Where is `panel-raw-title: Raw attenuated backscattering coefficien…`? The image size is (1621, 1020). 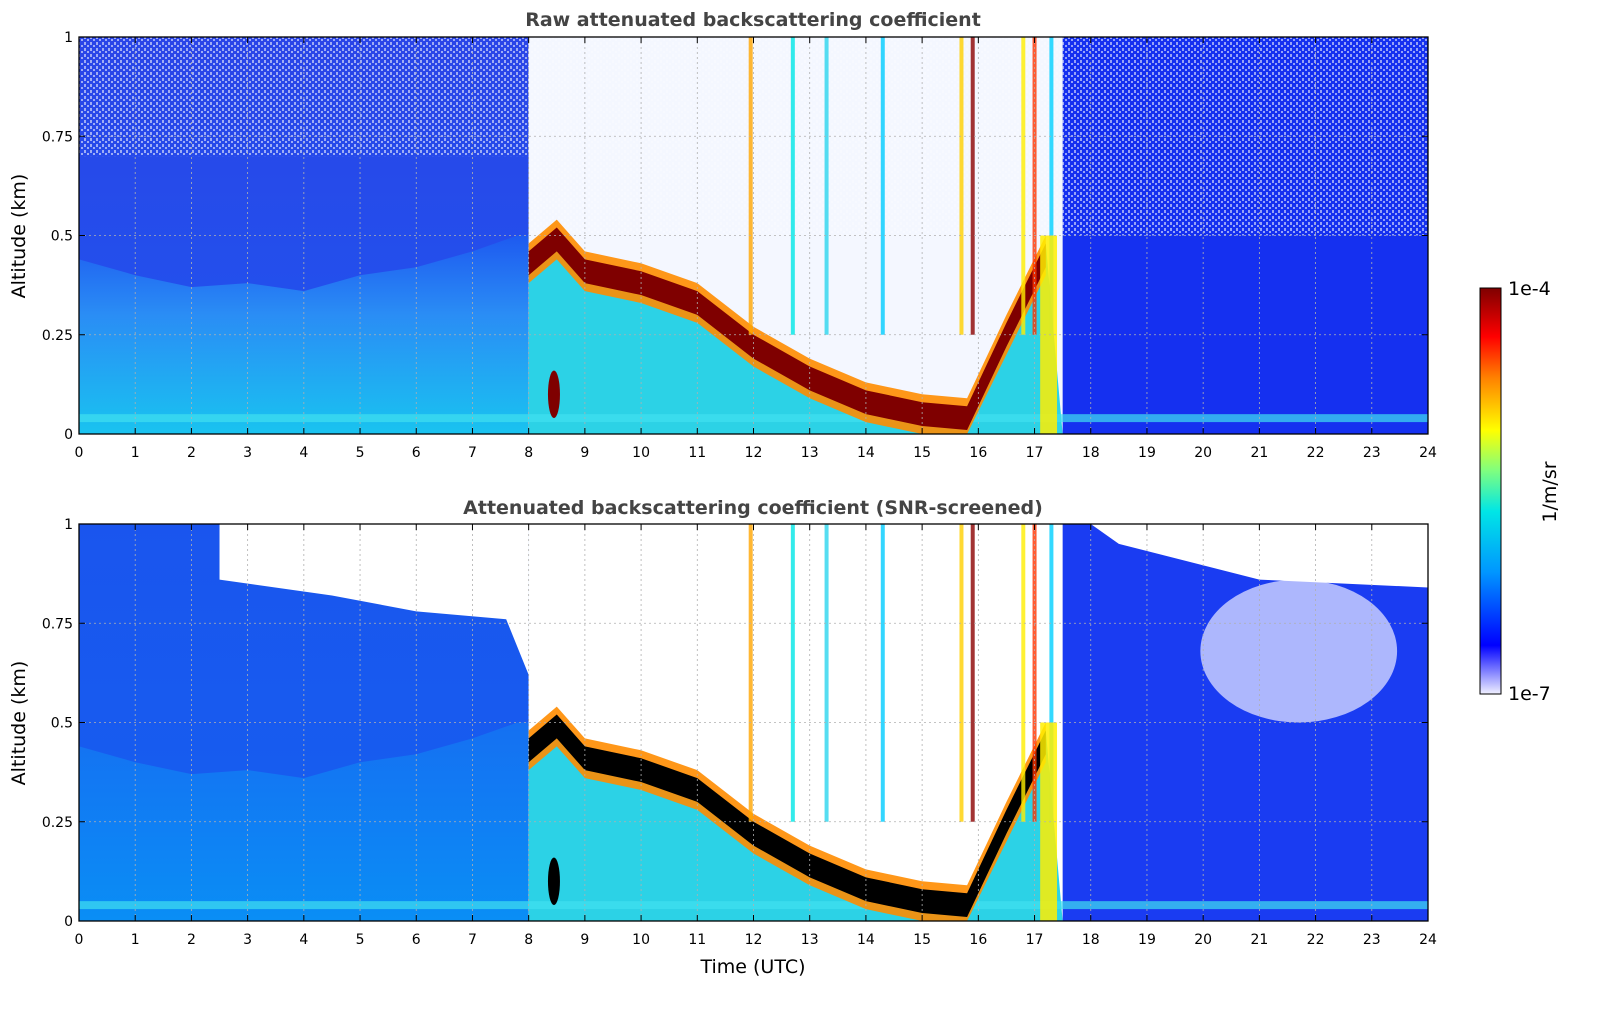 panel-raw-title: Raw attenuated backscattering coefficien… is located at coordinates (753, 20).